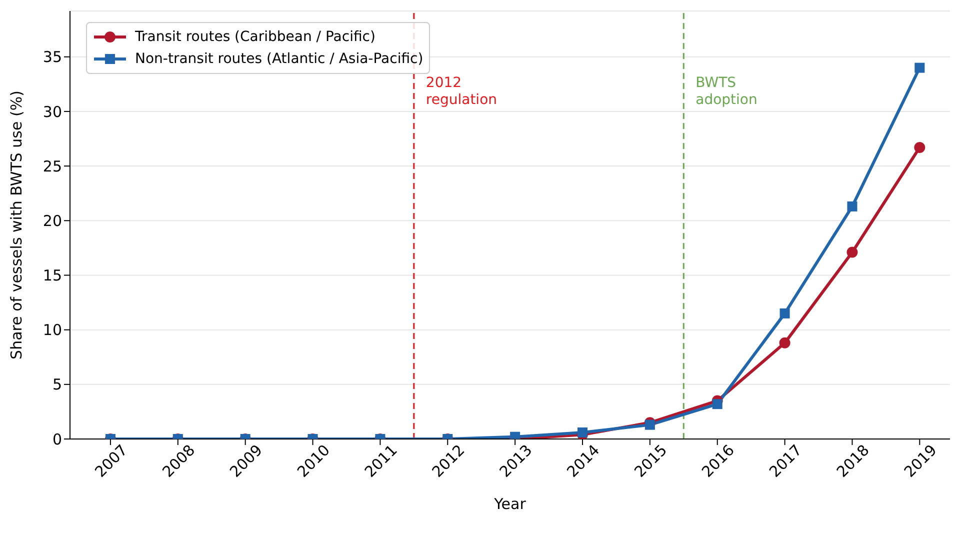 Image resolution: width=958 pixels, height=534 pixels. Describe the element at coordinates (16, 225) in the screenshot. I see `y-axis-title: Share of vessels with BWTS use (%)` at that location.